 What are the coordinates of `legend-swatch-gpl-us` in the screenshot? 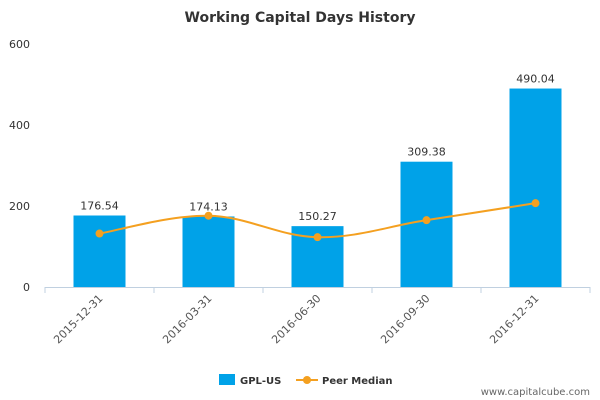 It's located at (227, 379).